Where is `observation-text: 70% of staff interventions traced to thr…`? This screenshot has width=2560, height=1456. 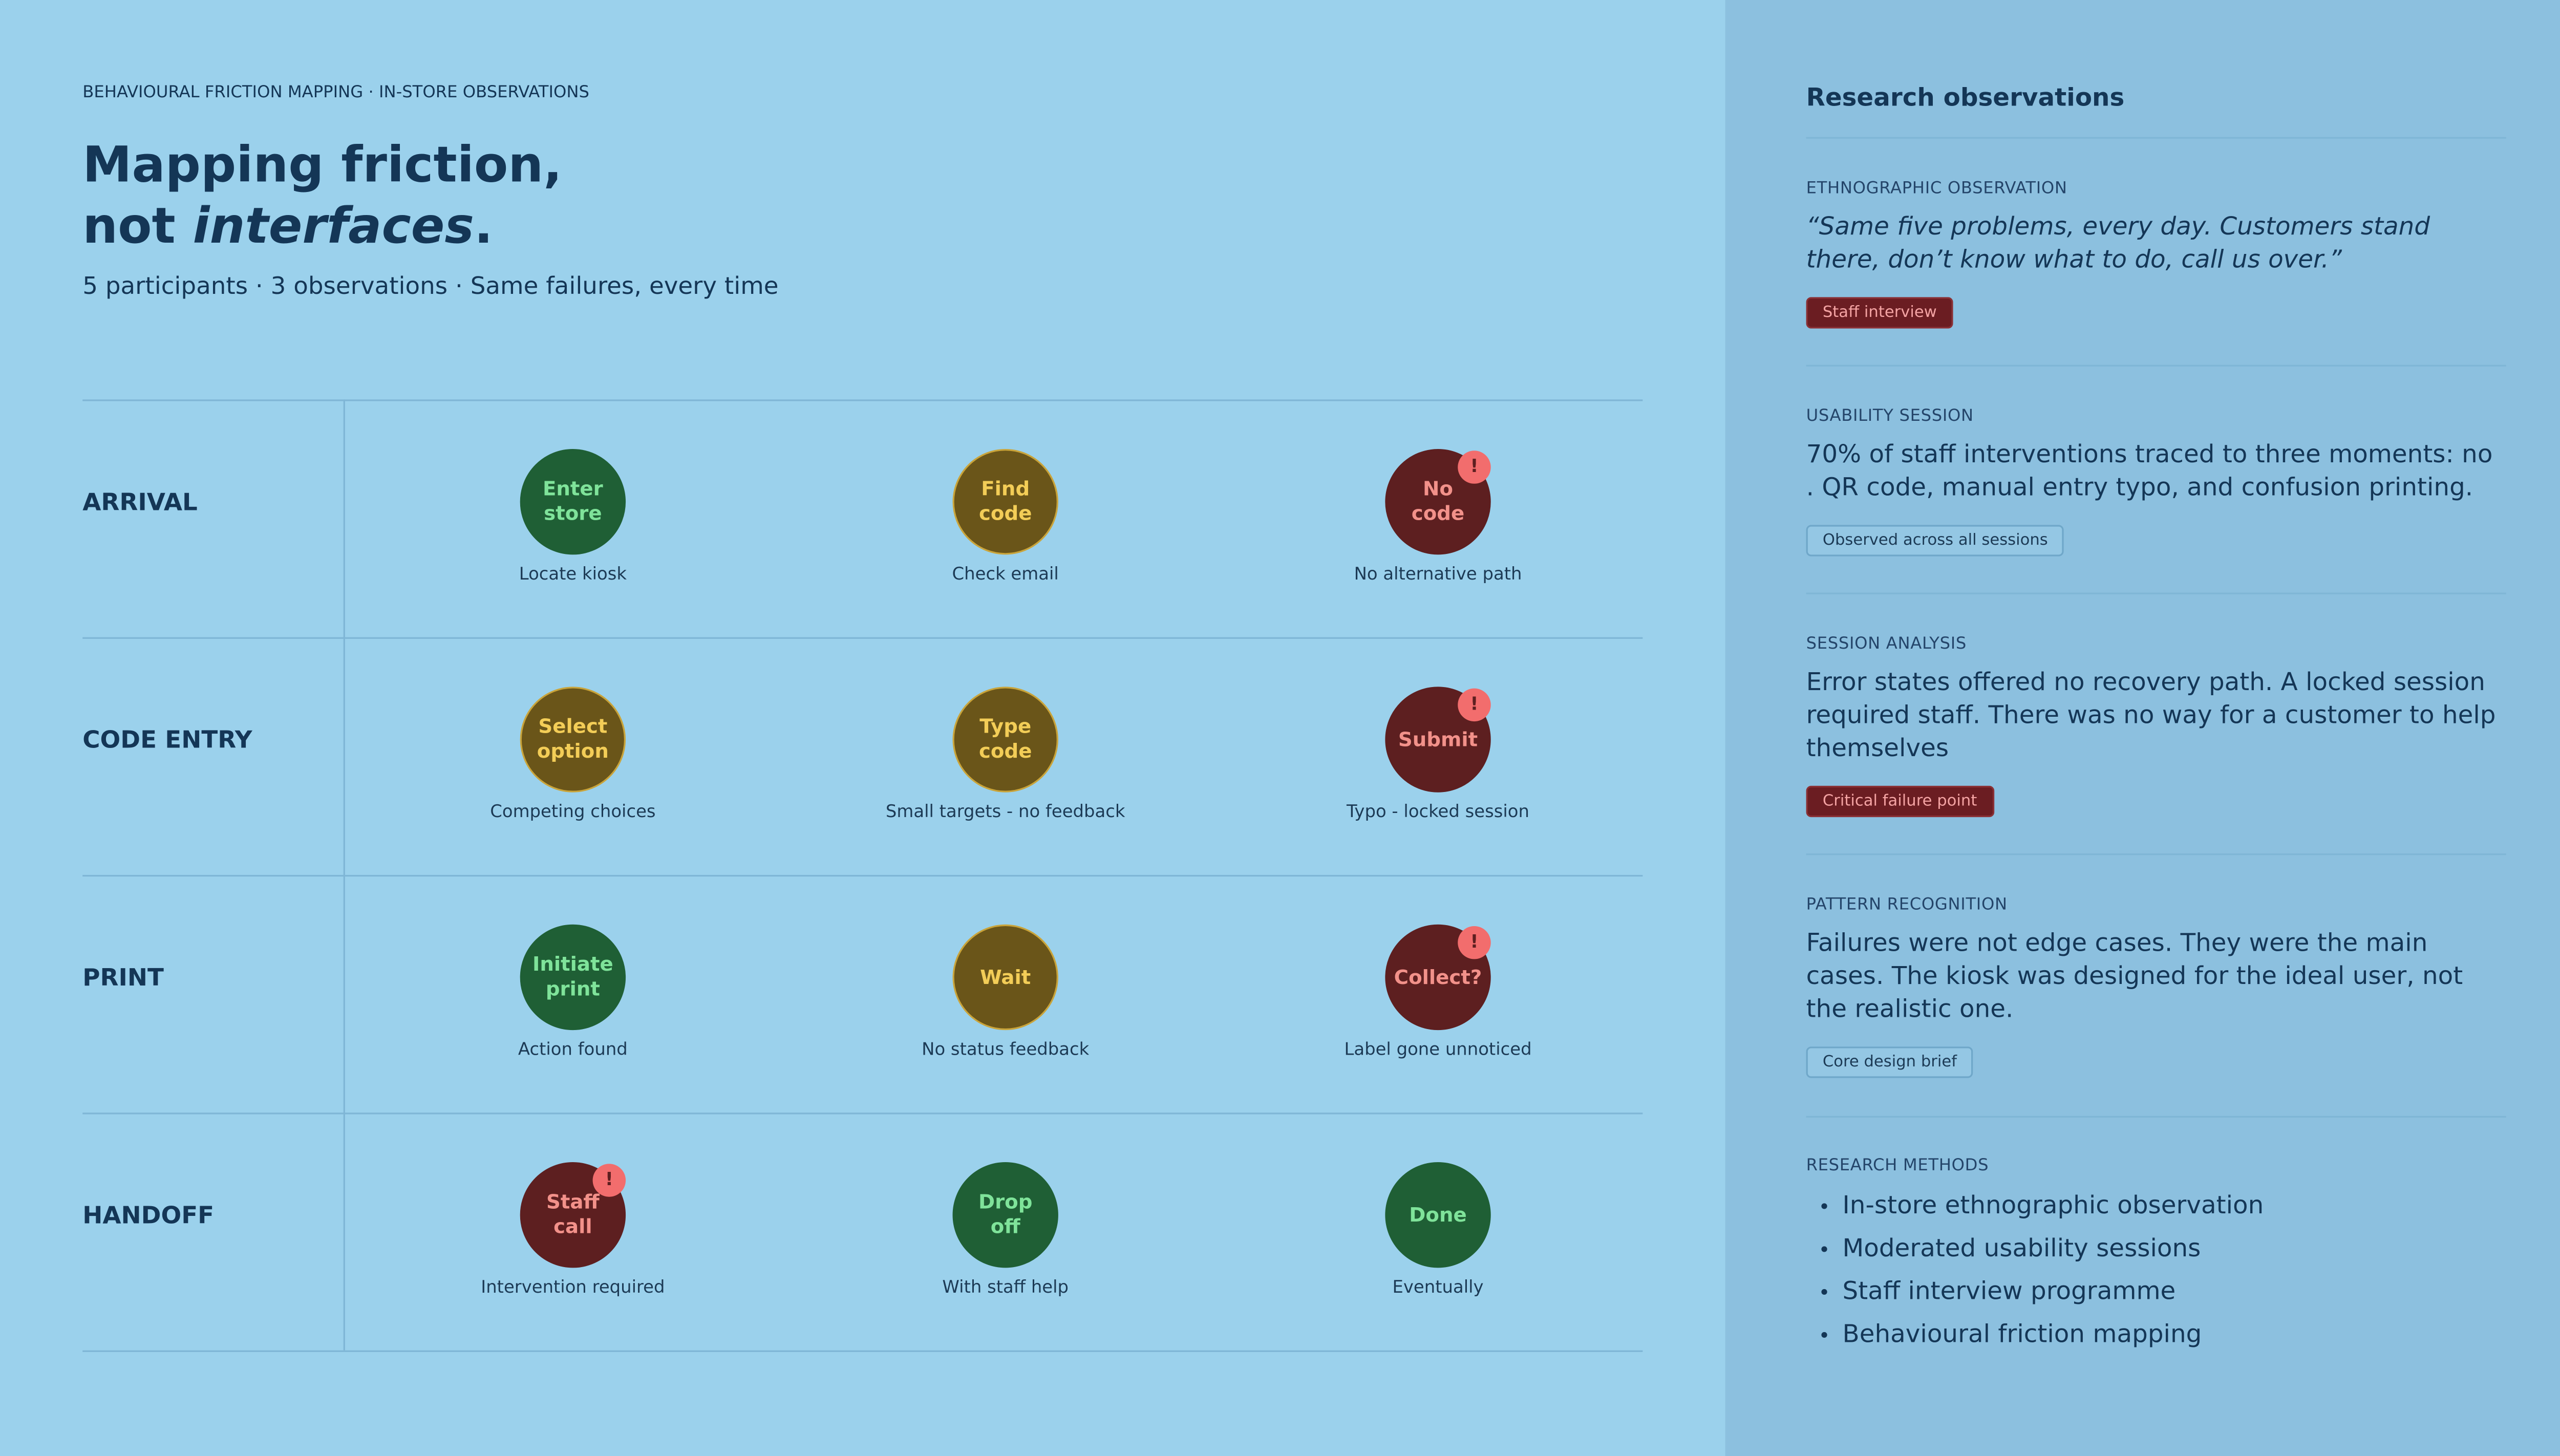
observation-text: 70% of staff interventions traced to thr… is located at coordinates (2149, 470).